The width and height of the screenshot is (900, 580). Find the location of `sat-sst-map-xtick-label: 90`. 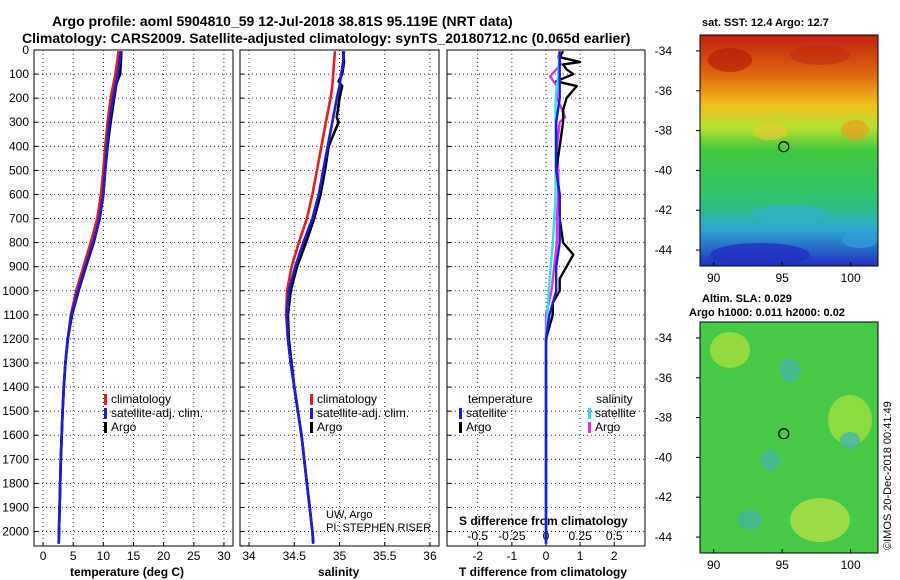

sat-sst-map-xtick-label: 90 is located at coordinates (714, 278).